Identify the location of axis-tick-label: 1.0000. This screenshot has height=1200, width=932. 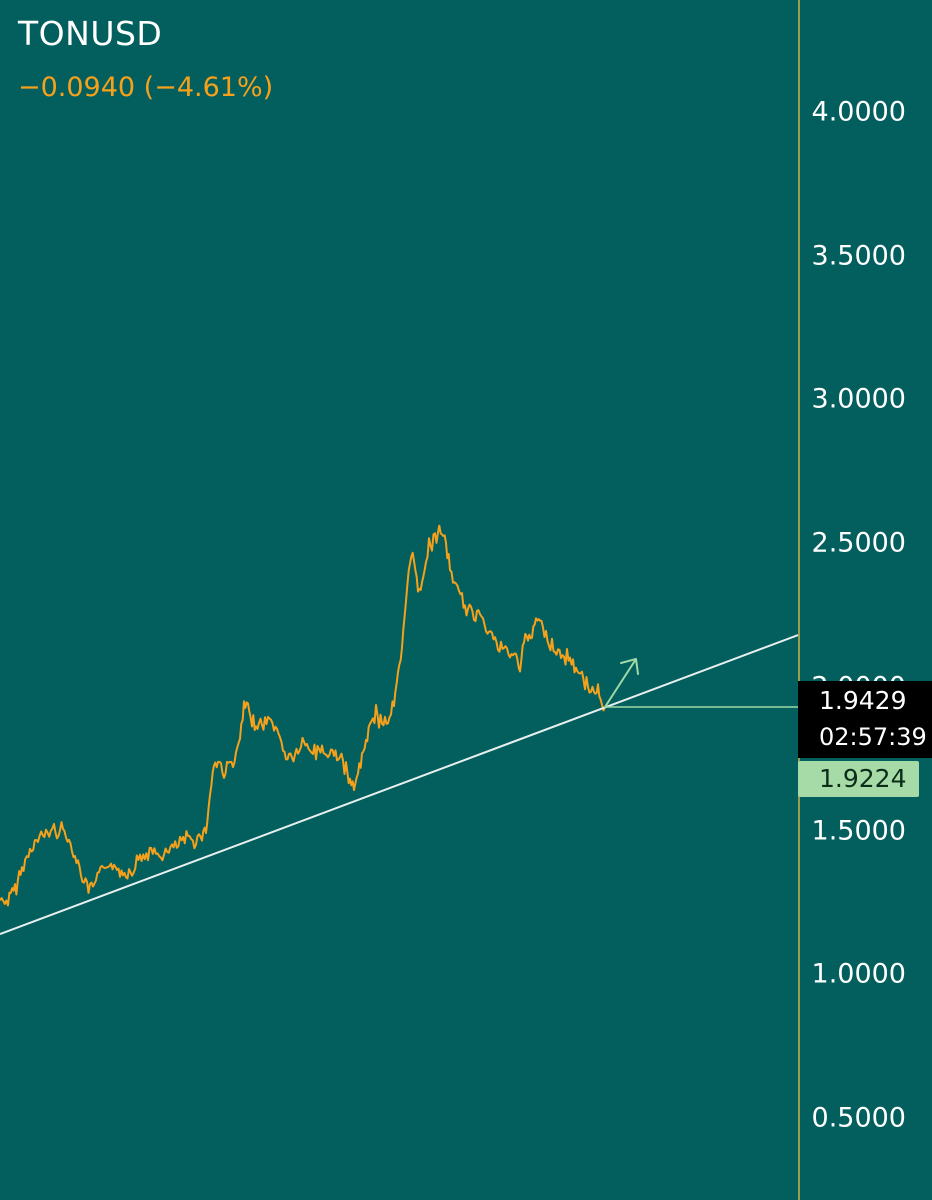
(858, 974).